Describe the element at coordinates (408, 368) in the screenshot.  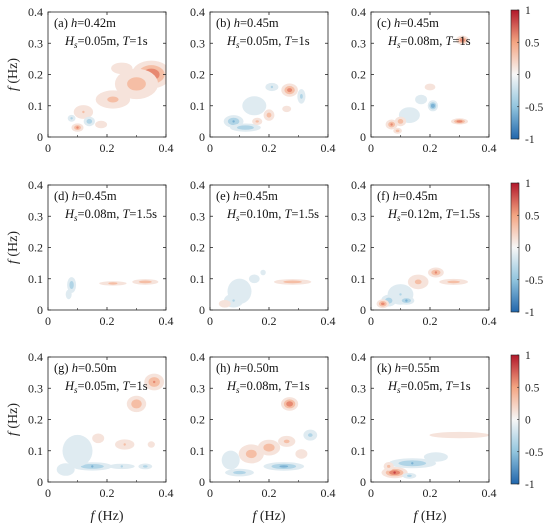
I see `panel-title: (k) h=0.55m` at that location.